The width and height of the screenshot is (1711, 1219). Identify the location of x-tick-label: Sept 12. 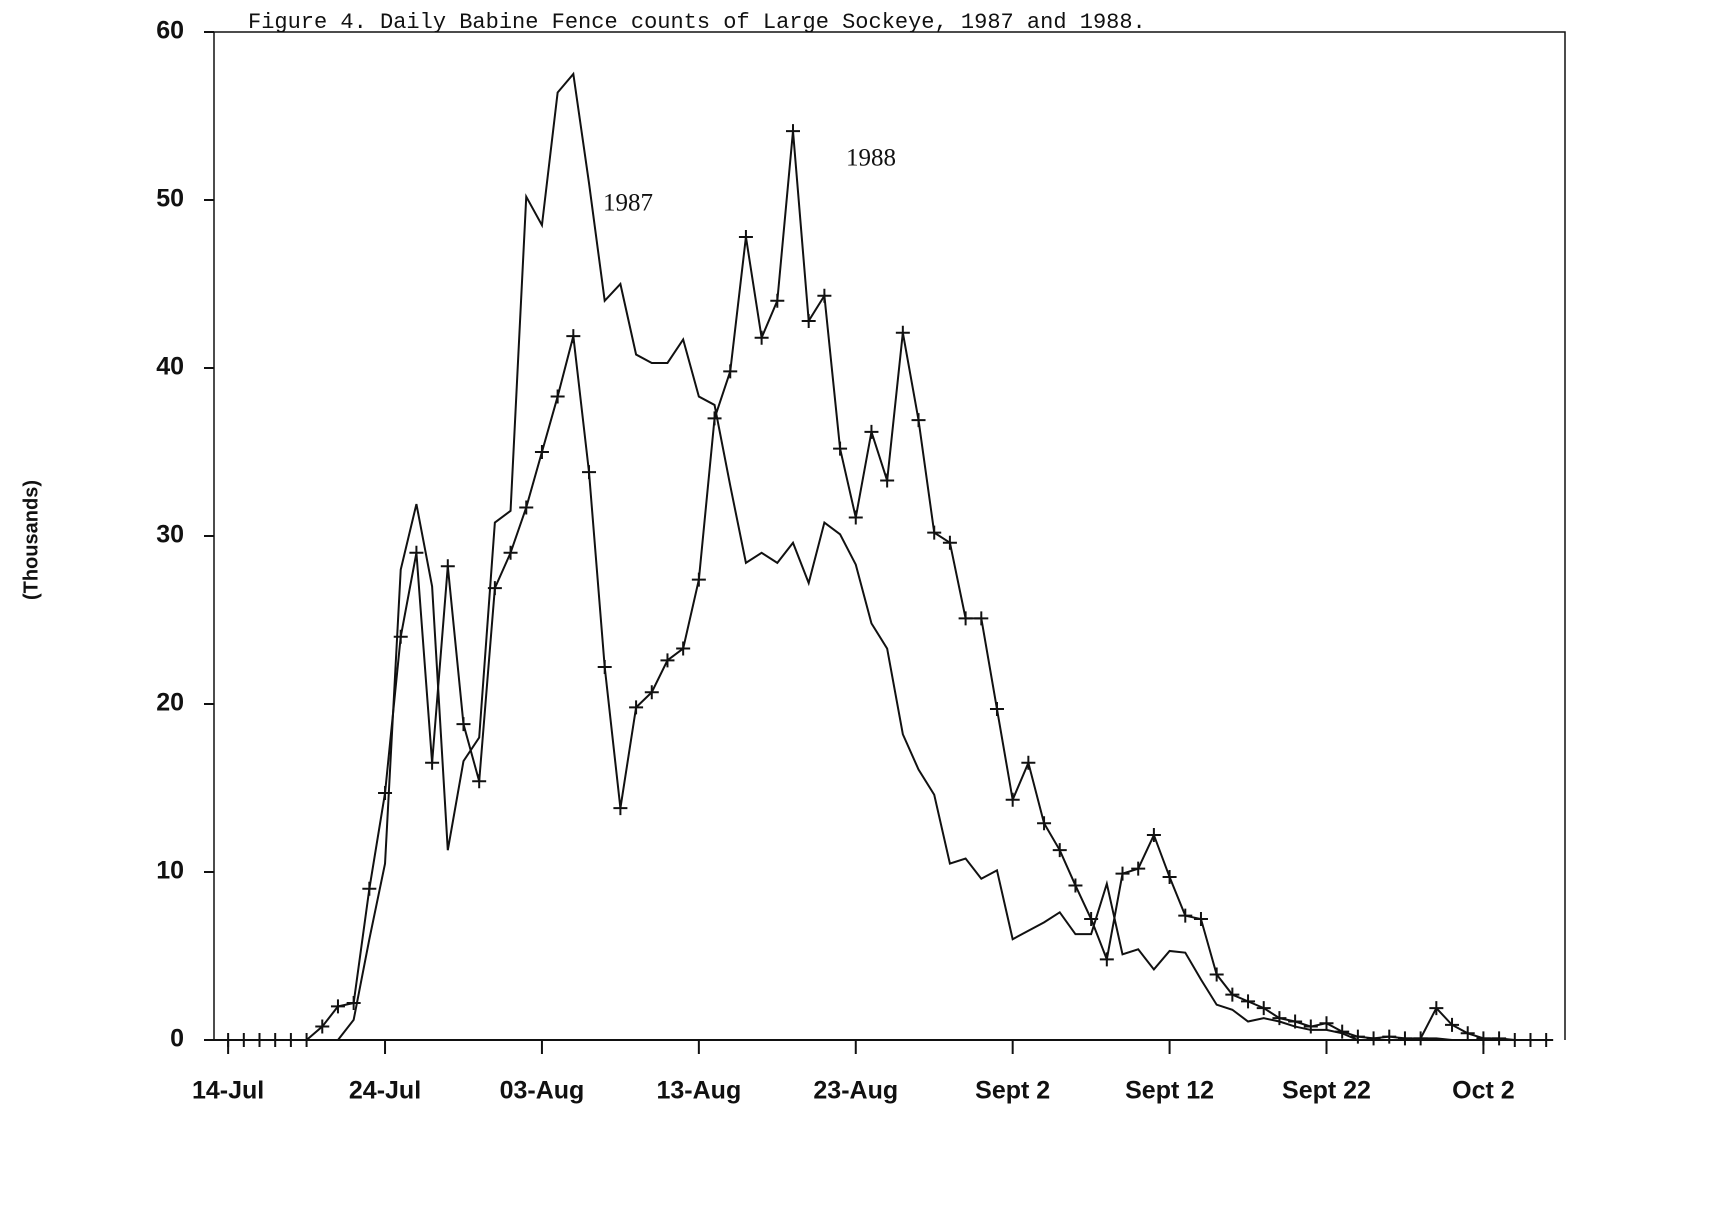
(1169, 1091).